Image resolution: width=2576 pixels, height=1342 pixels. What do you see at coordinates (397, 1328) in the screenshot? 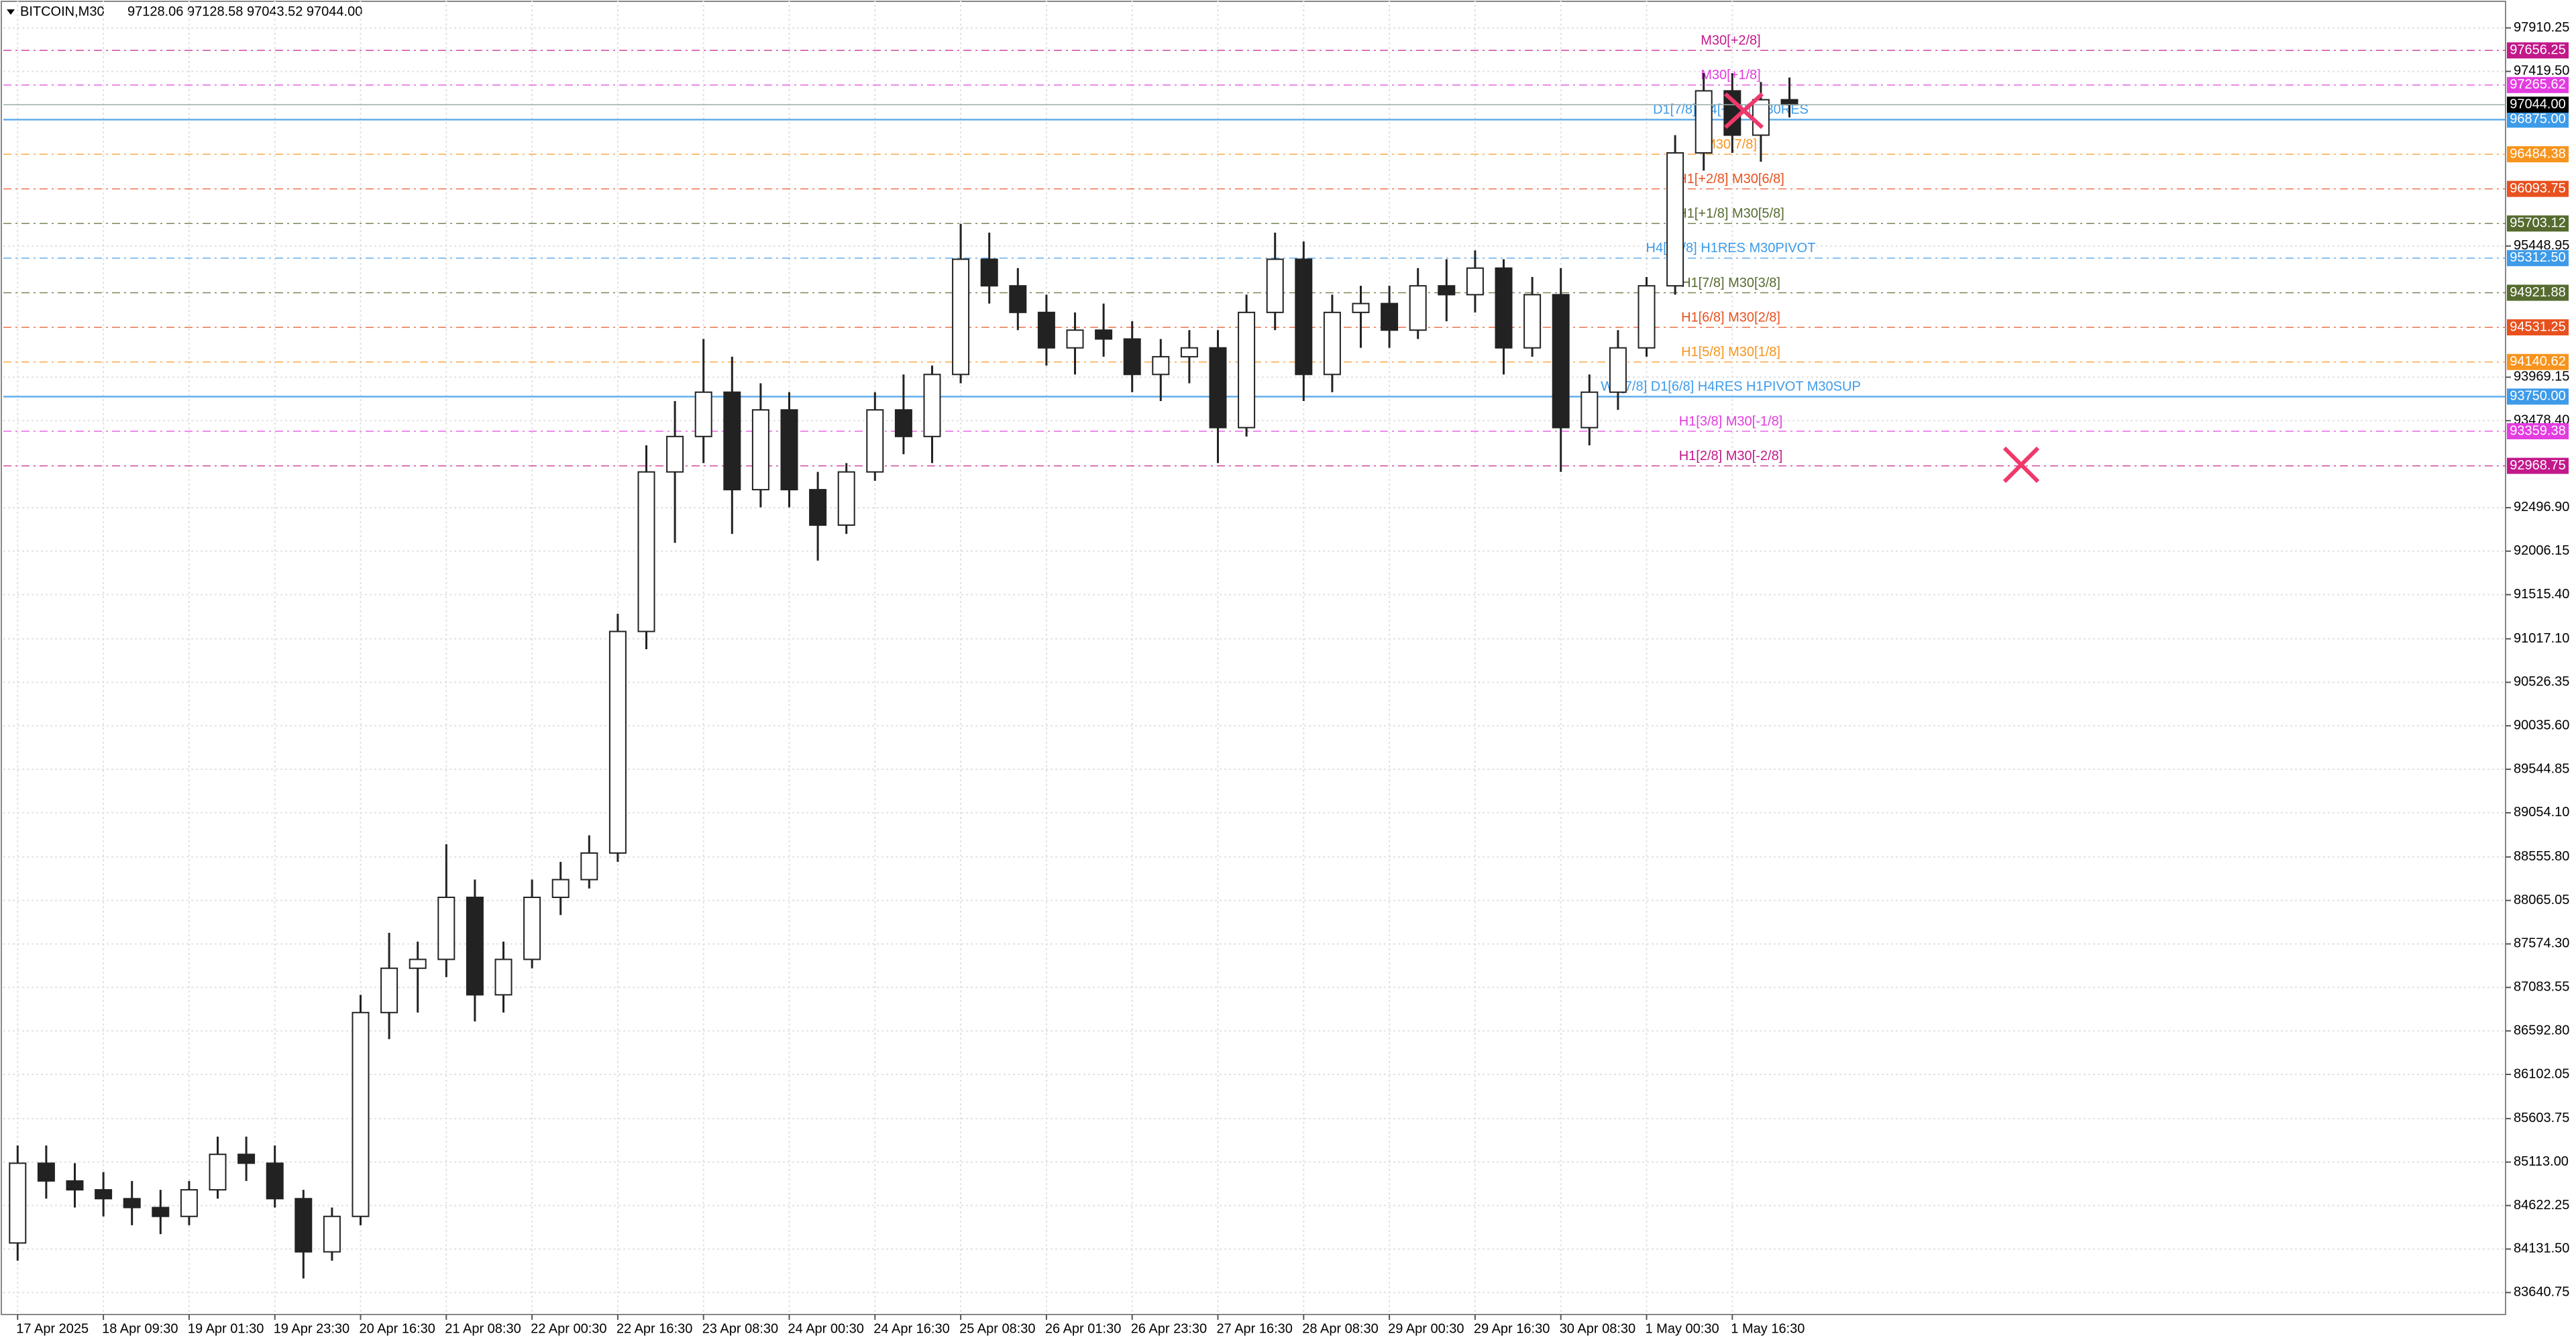
I see `x-tick-label: 20 Apr 16:30` at bounding box center [397, 1328].